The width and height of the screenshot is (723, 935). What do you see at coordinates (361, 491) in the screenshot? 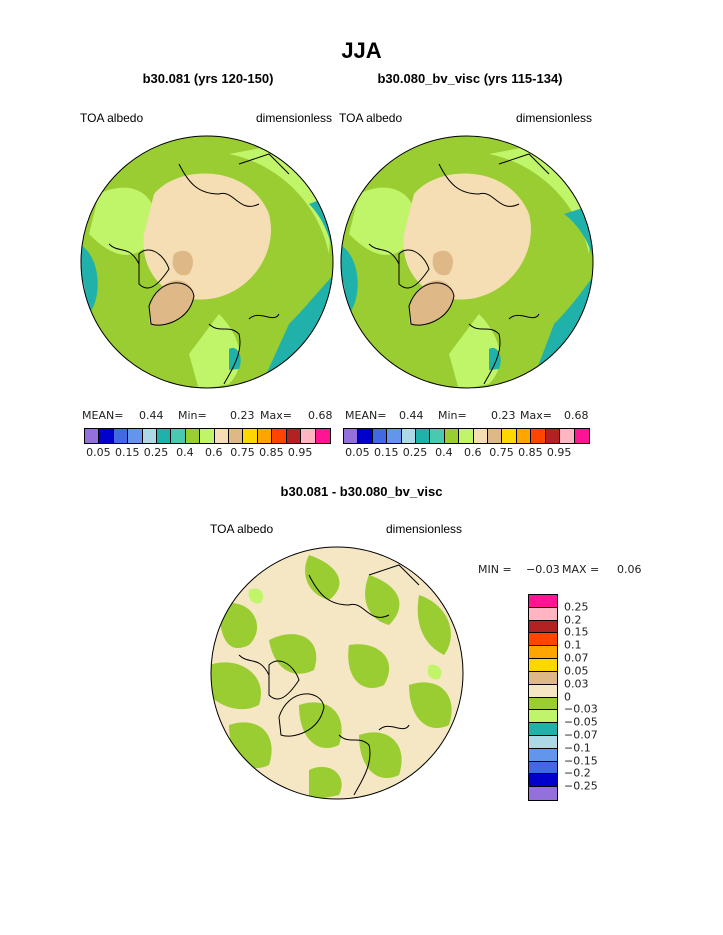
I see `diff-title: b30.081 - b30.080_bv_visc` at bounding box center [361, 491].